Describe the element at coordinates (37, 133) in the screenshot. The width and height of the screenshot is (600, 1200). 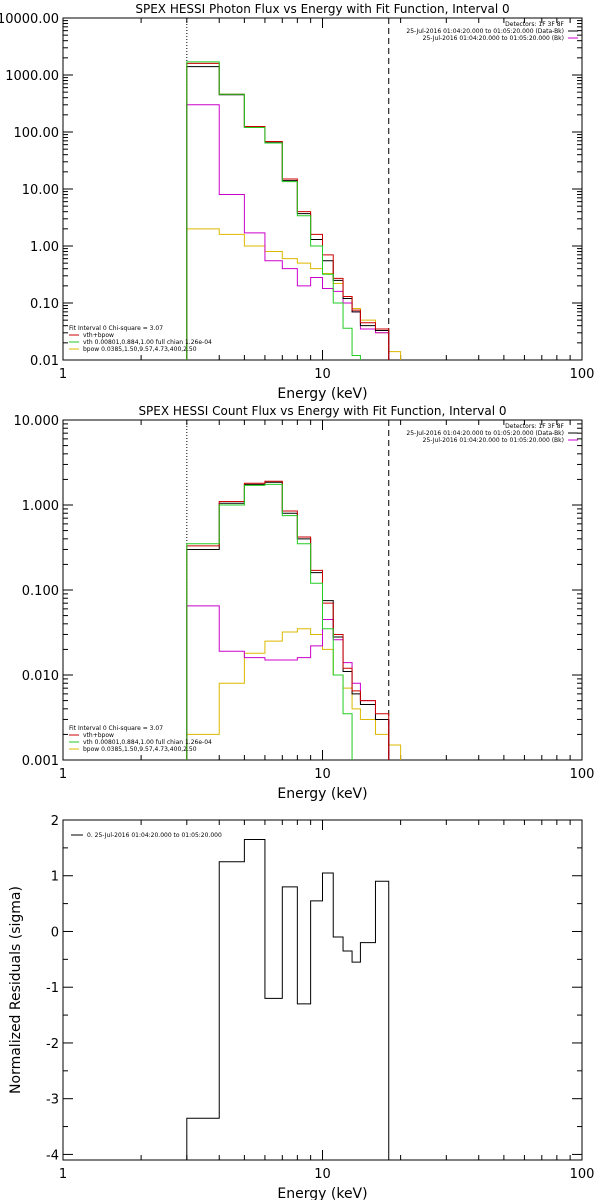
I see `y-tick-label: 100.00` at that location.